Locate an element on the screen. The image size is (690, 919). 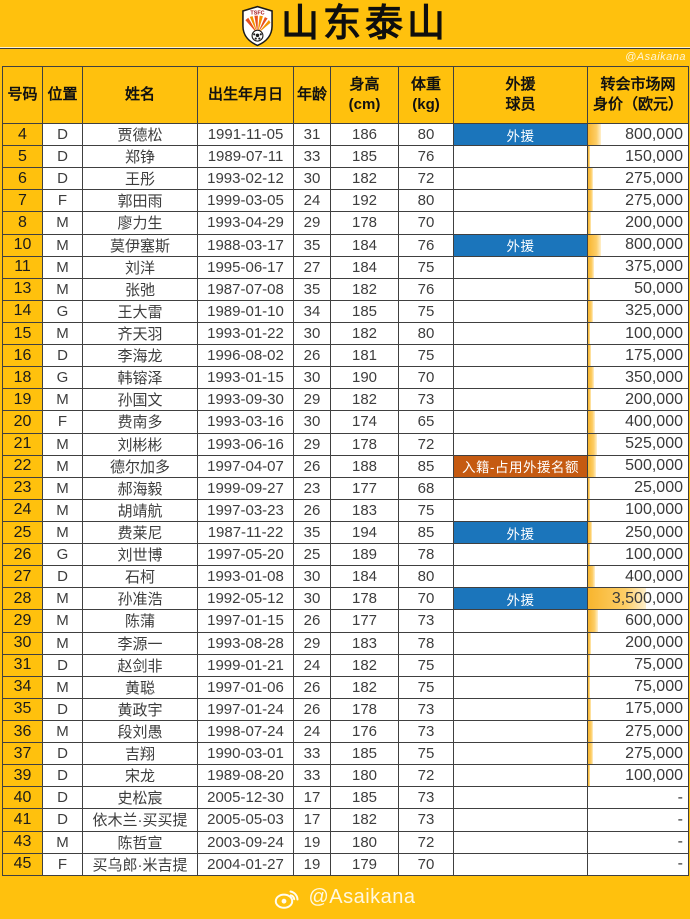
cell-value: 400,000 is located at coordinates (638, 577).